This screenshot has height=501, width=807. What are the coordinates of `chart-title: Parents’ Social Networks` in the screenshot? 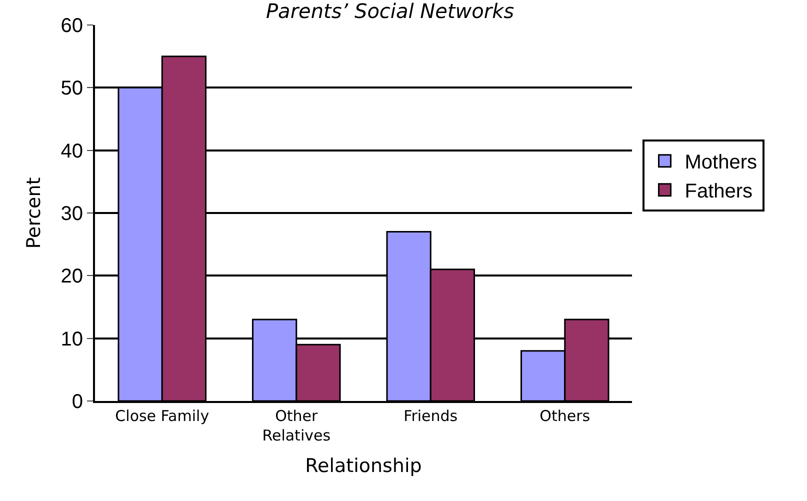 It's located at (390, 11).